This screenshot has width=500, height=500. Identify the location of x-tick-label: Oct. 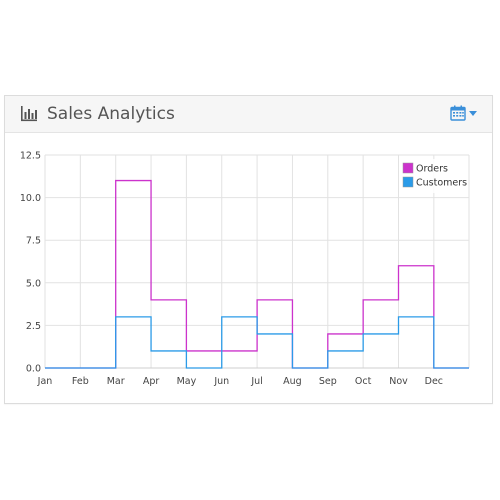
(363, 381).